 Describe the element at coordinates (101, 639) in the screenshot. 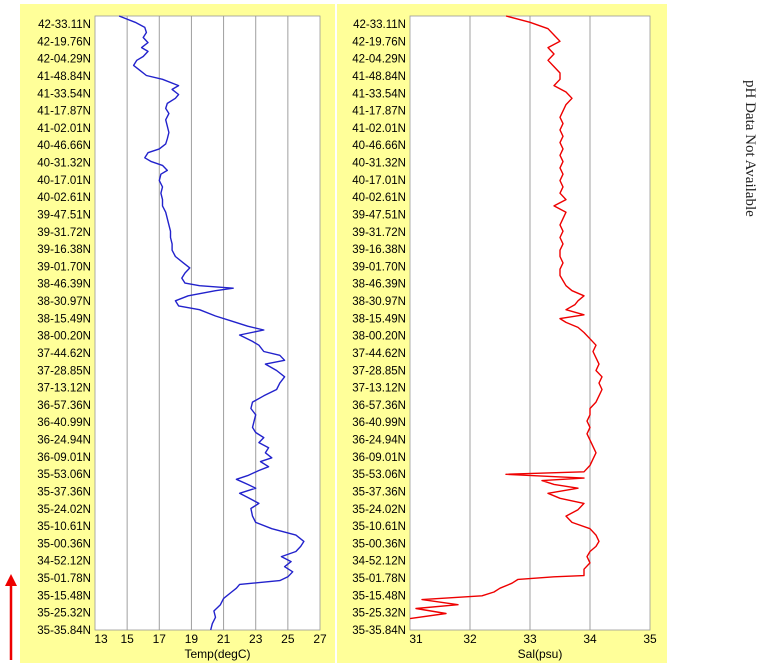

I see `x-tick-label: 13` at that location.